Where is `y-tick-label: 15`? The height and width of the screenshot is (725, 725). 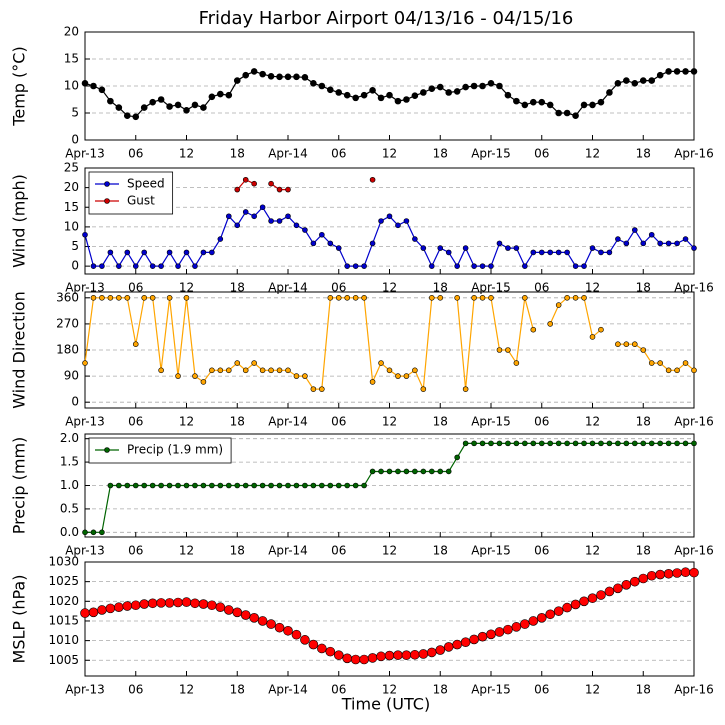 y-tick-label: 15 is located at coordinates (71, 59).